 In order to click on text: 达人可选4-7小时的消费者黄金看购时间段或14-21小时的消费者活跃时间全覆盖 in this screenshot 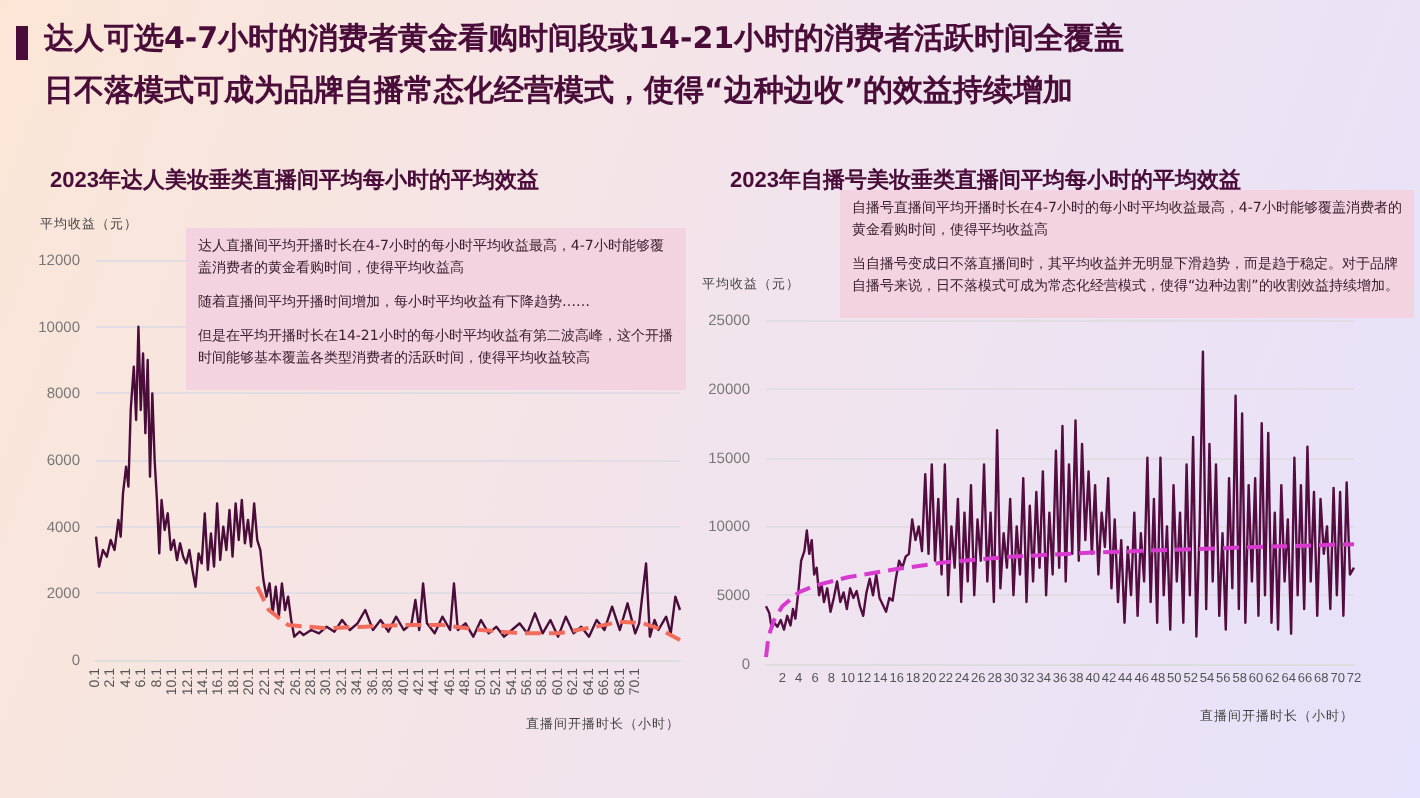, I will do `click(584, 39)`.